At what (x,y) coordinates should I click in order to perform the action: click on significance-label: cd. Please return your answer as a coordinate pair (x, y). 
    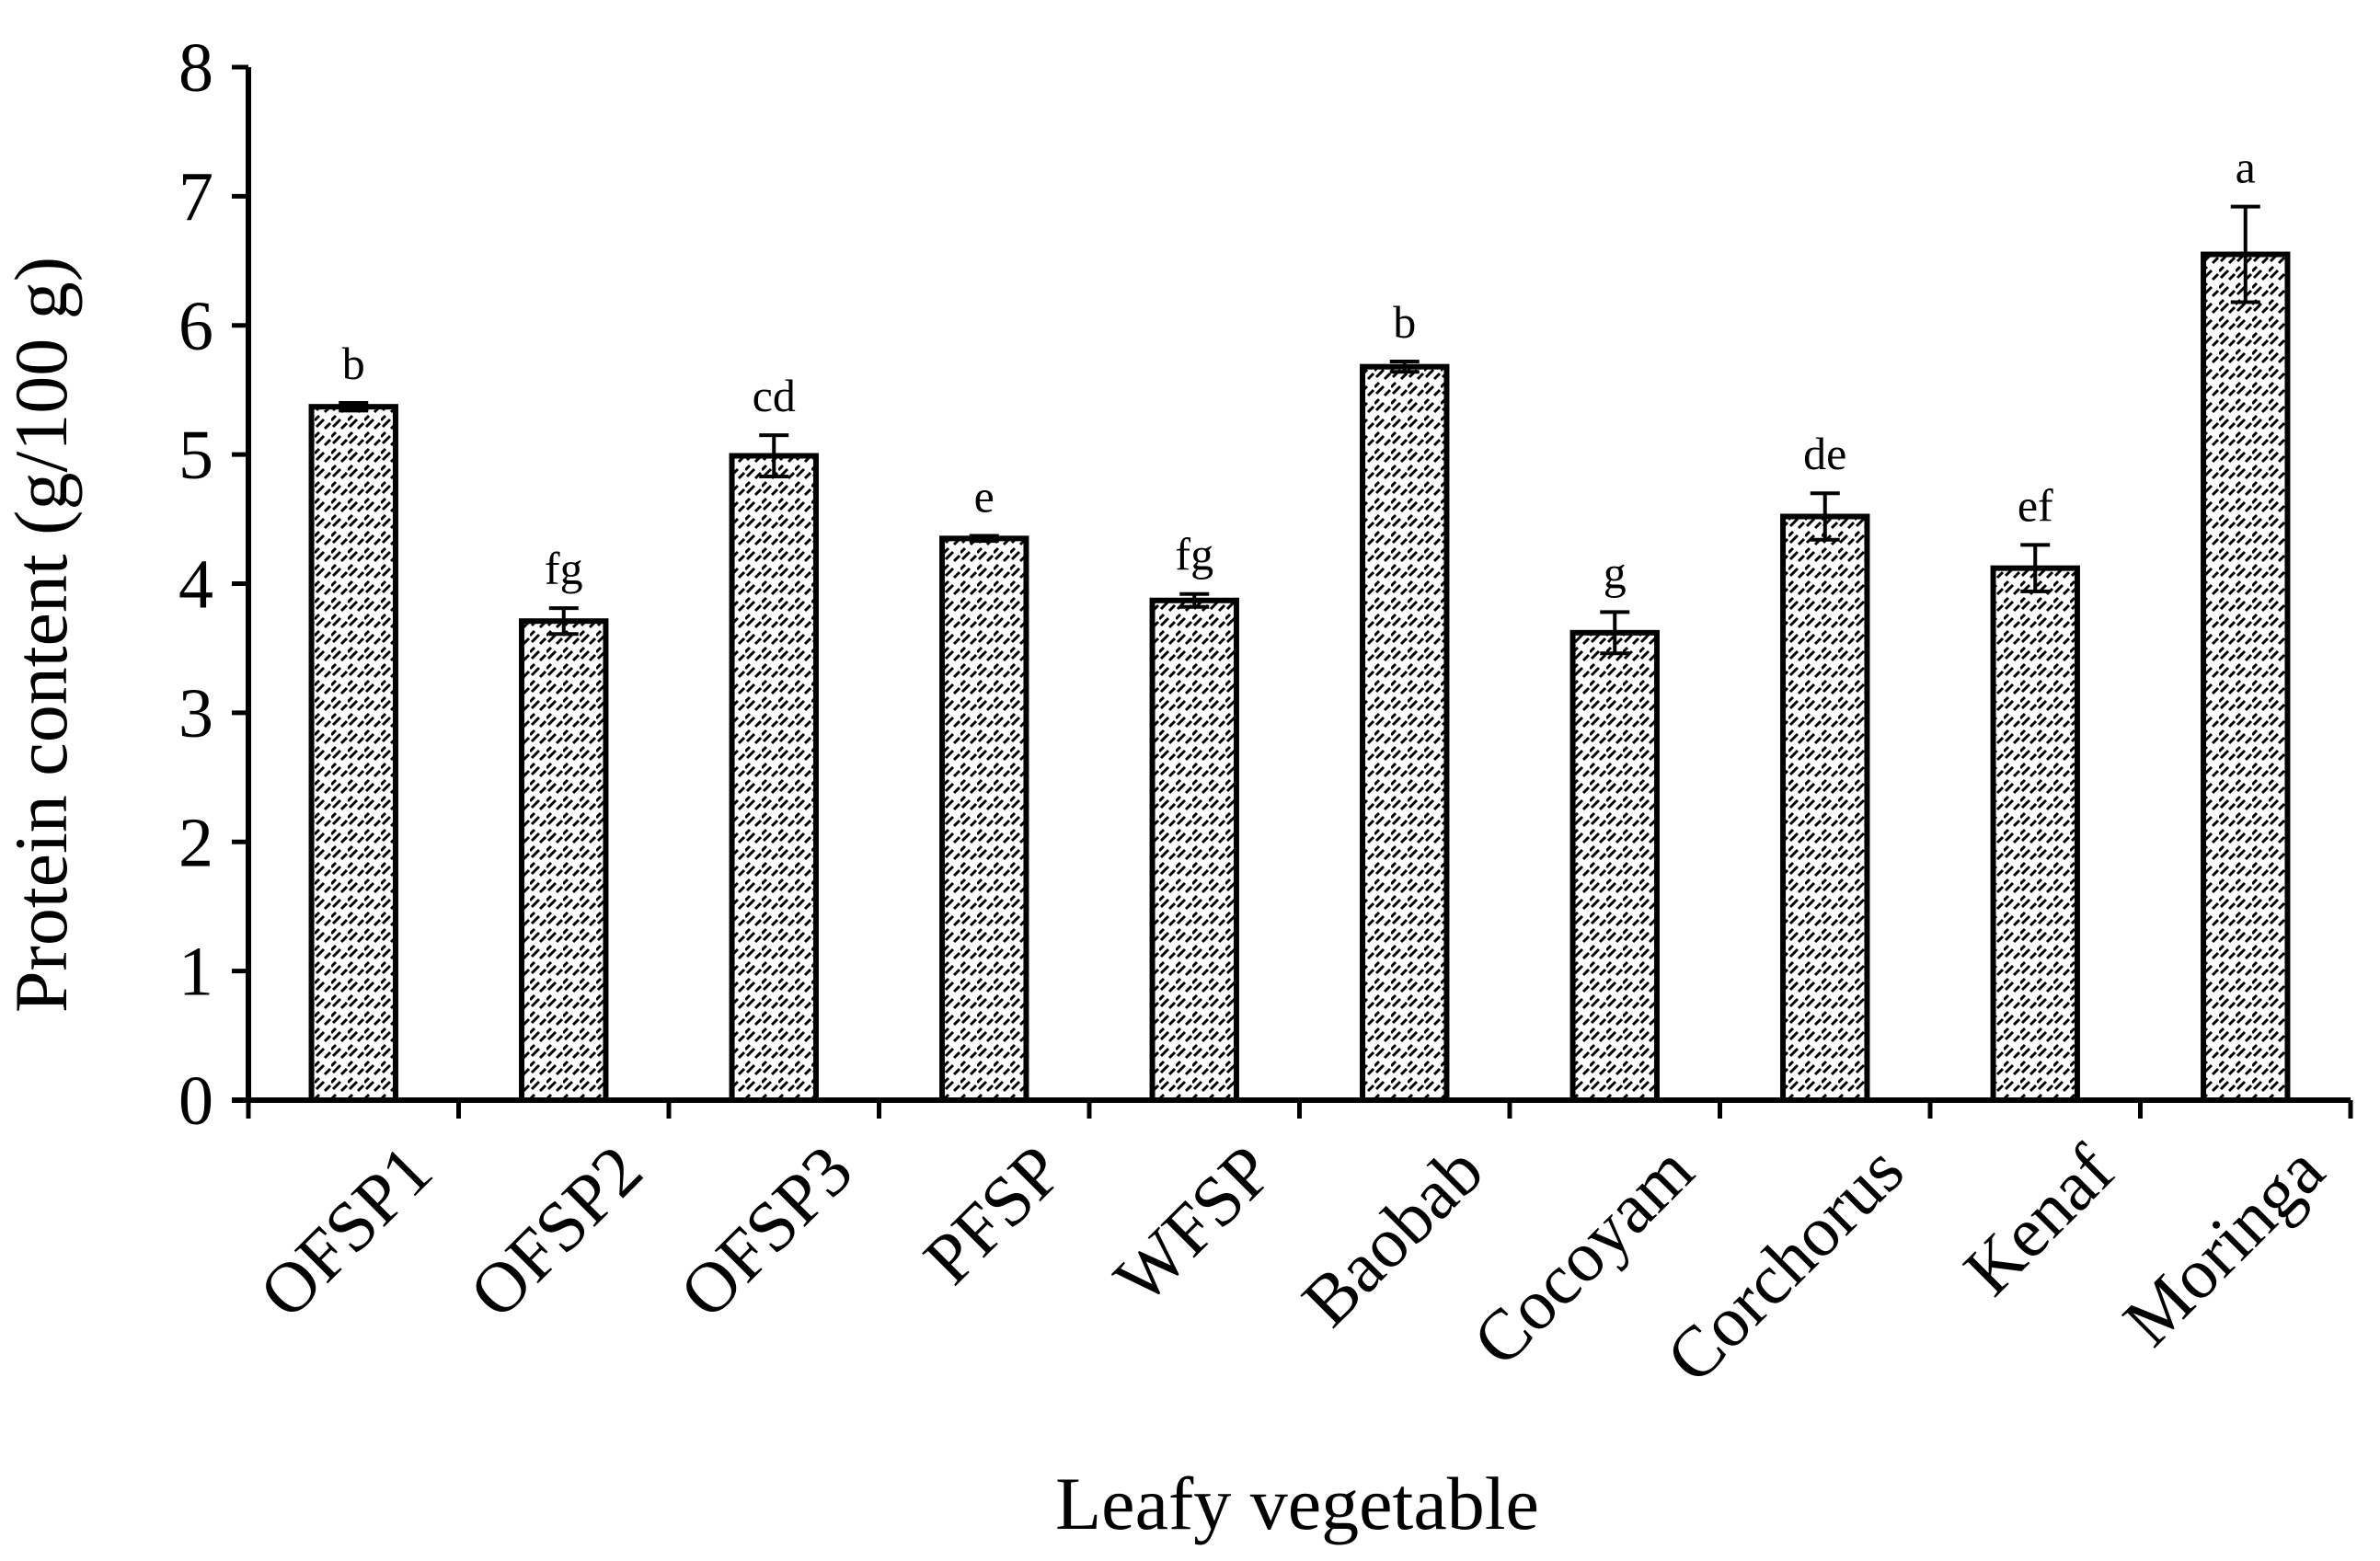
    Looking at the image, I should click on (774, 395).